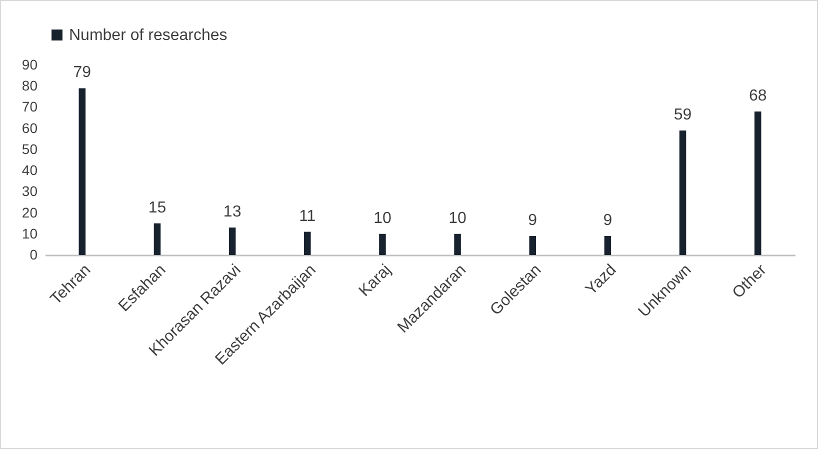 This screenshot has width=826, height=457. What do you see at coordinates (82, 73) in the screenshot?
I see `data-label: 79` at bounding box center [82, 73].